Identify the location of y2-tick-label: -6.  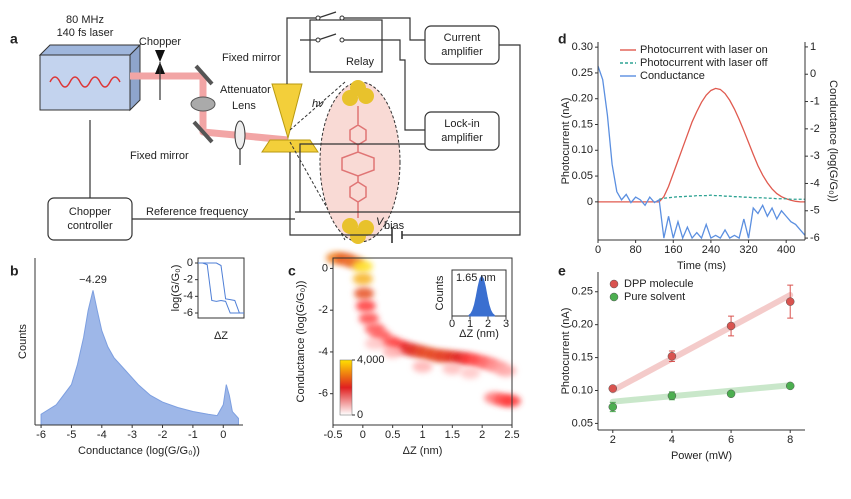
(815, 238).